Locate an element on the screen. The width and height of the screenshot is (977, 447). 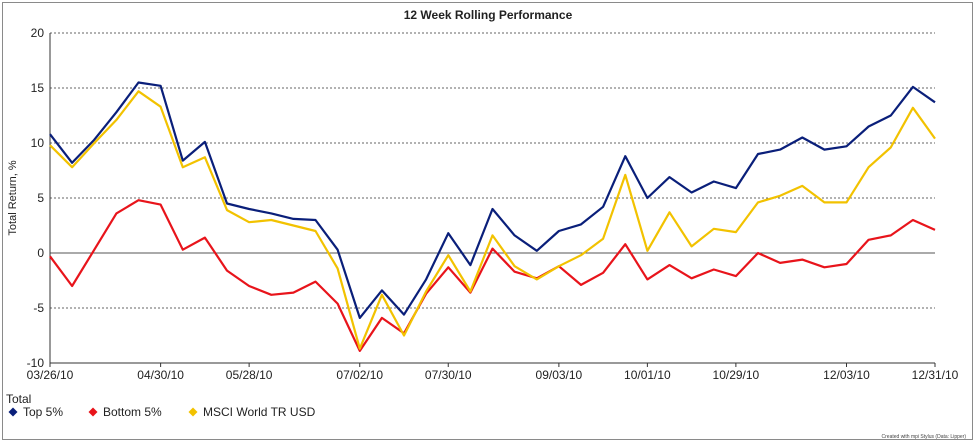
legend: Total Top 5% Bottom 5% MSCI World TR USD is located at coordinates (161, 405).